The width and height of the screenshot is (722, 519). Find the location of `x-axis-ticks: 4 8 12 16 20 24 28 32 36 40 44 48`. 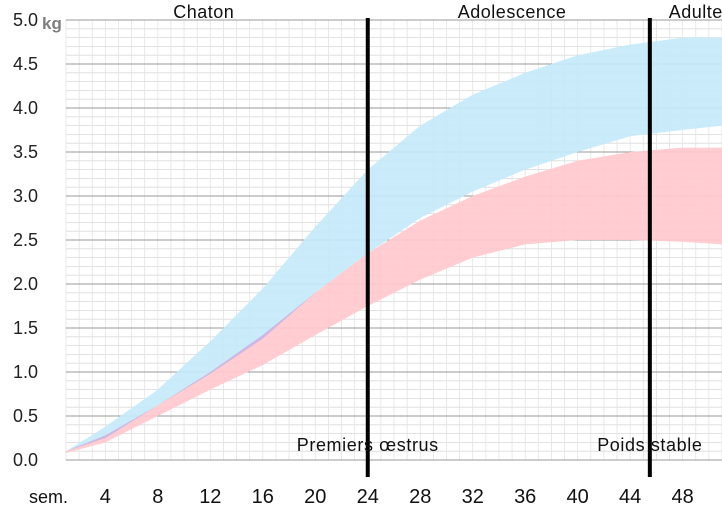

x-axis-ticks: 4 8 12 16 20 24 28 32 36 40 44 48 is located at coordinates (397, 497).